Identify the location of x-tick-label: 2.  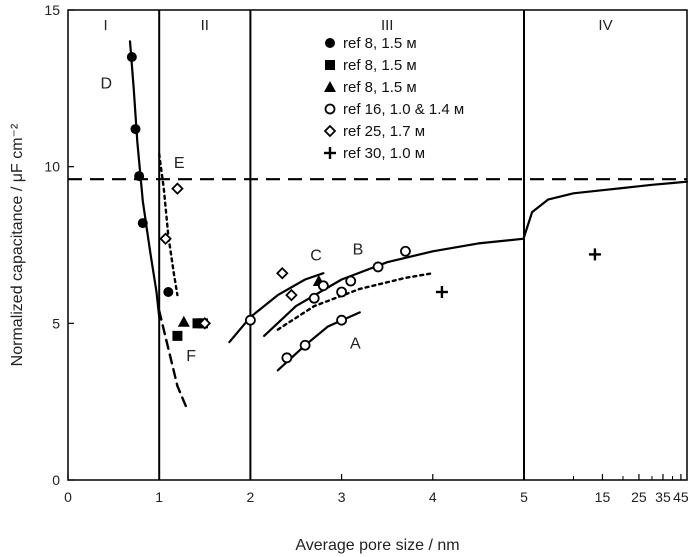
(251, 497).